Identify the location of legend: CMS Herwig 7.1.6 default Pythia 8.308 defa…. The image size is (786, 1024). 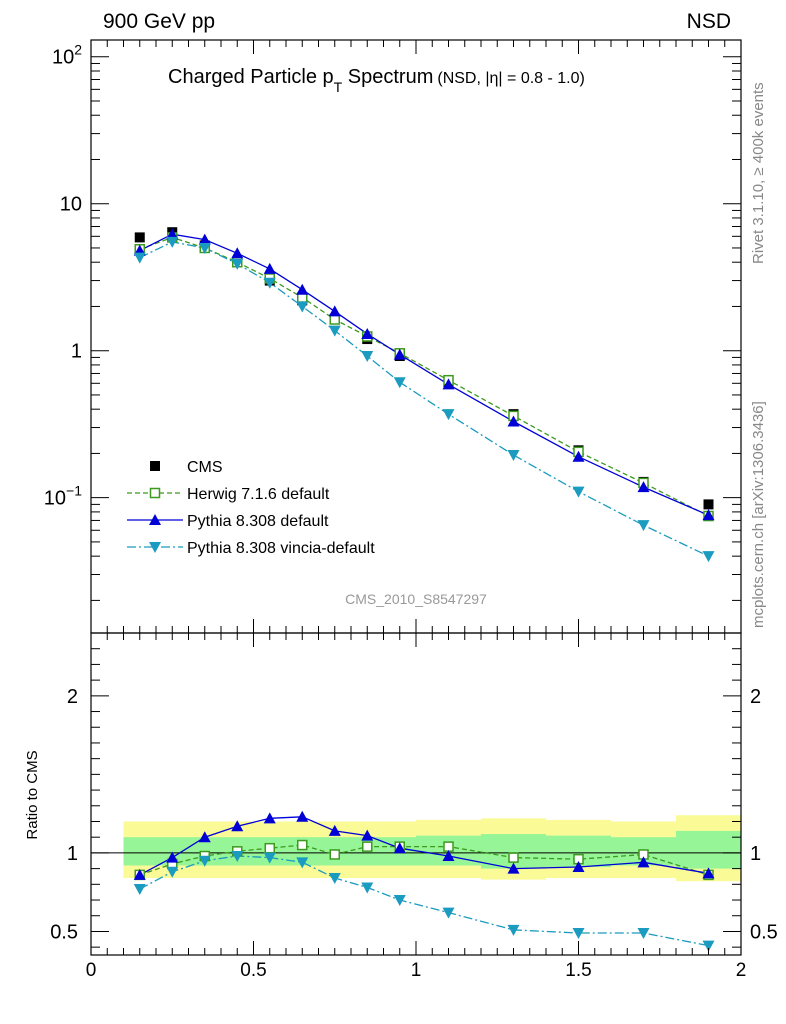
(251, 508).